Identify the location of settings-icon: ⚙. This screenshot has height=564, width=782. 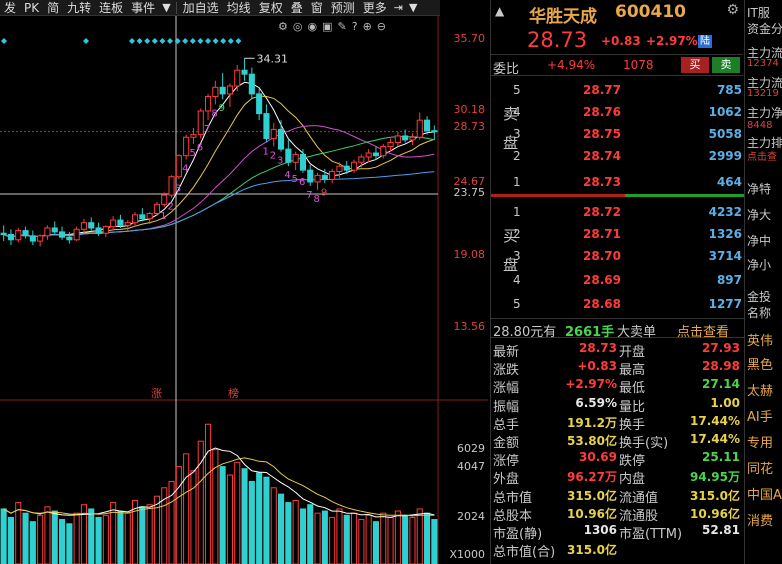
(283, 26).